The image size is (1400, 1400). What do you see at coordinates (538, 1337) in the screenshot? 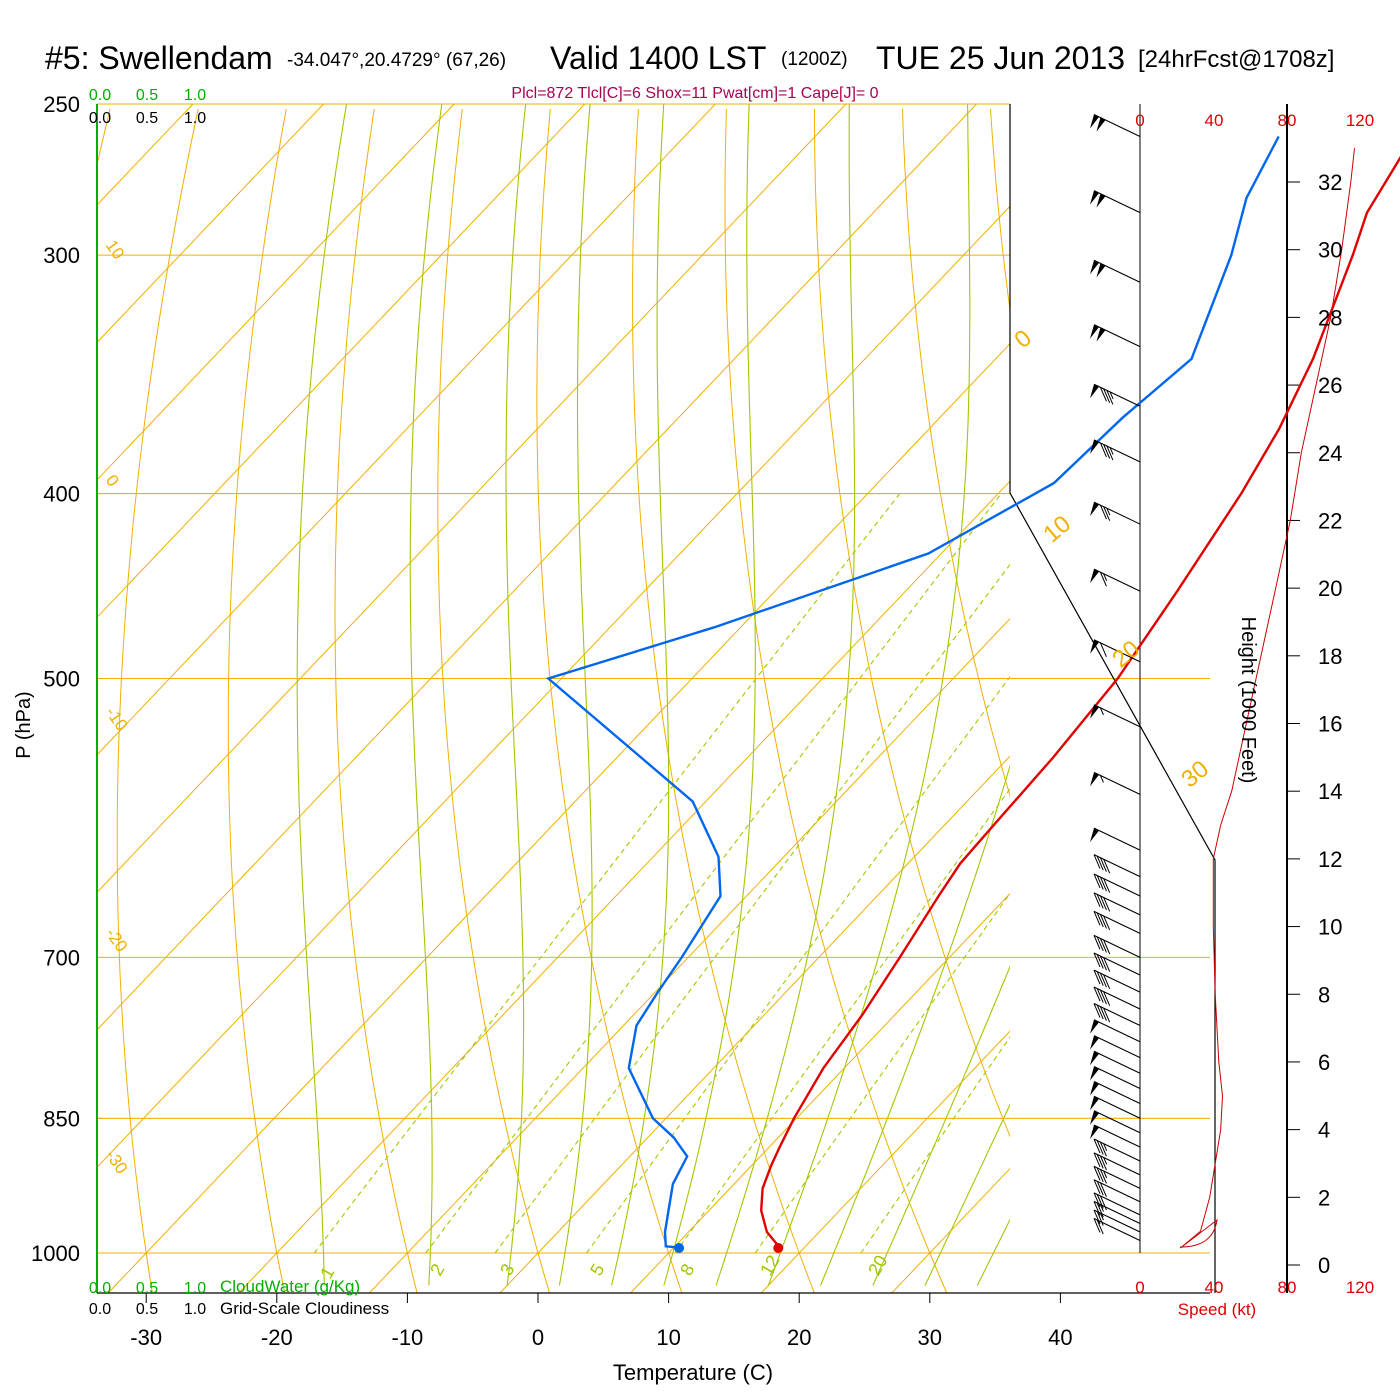
I see `x-tick-label: 0` at bounding box center [538, 1337].